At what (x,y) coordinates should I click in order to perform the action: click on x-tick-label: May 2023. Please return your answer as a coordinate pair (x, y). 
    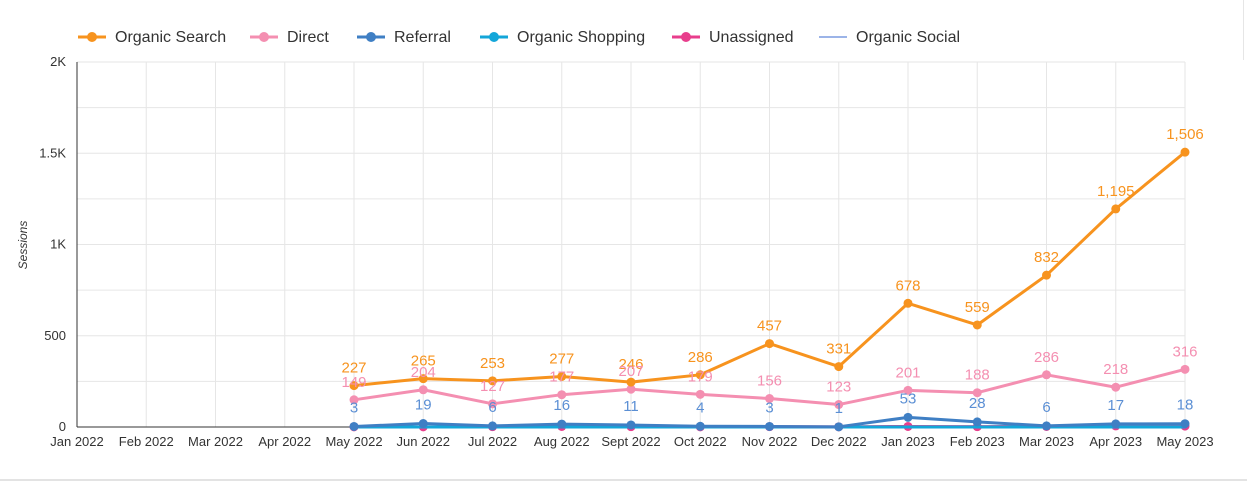
    Looking at the image, I should click on (1184, 441).